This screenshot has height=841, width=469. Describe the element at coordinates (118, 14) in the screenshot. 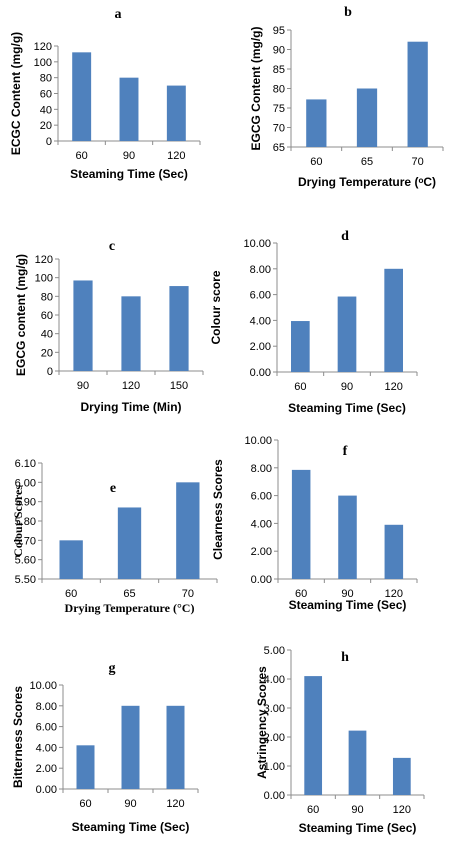

I see `panel-letter: a` at that location.